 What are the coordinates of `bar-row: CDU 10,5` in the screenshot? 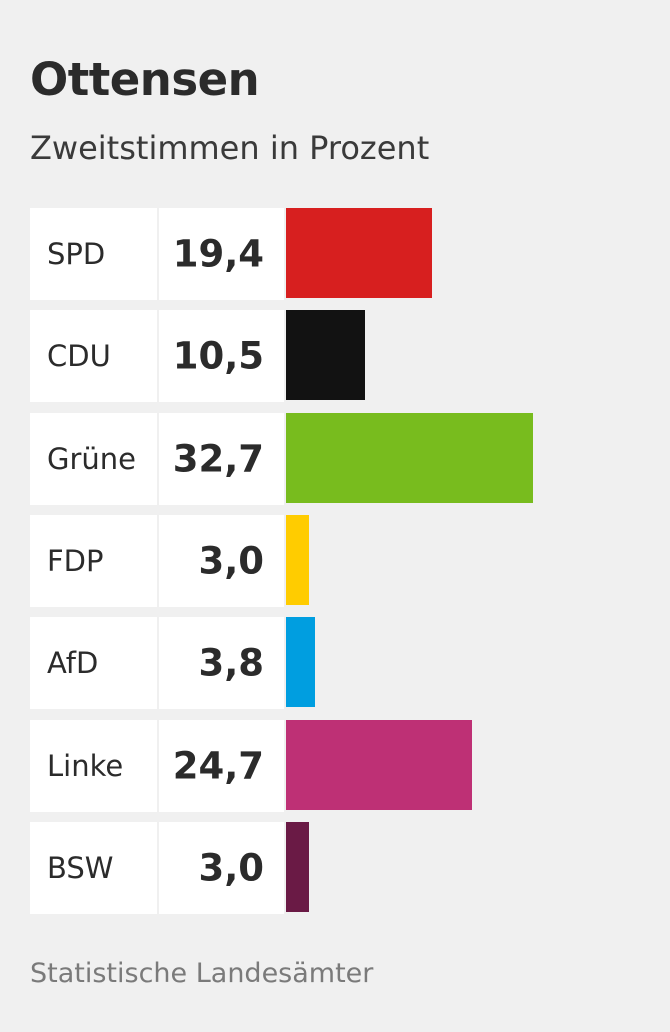 It's located at (335, 356).